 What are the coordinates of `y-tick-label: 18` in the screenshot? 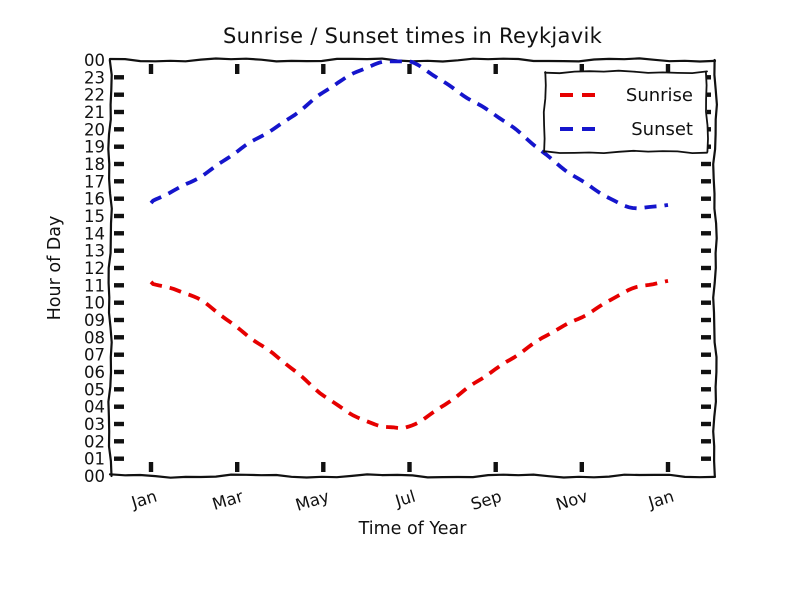 It's located at (94, 164).